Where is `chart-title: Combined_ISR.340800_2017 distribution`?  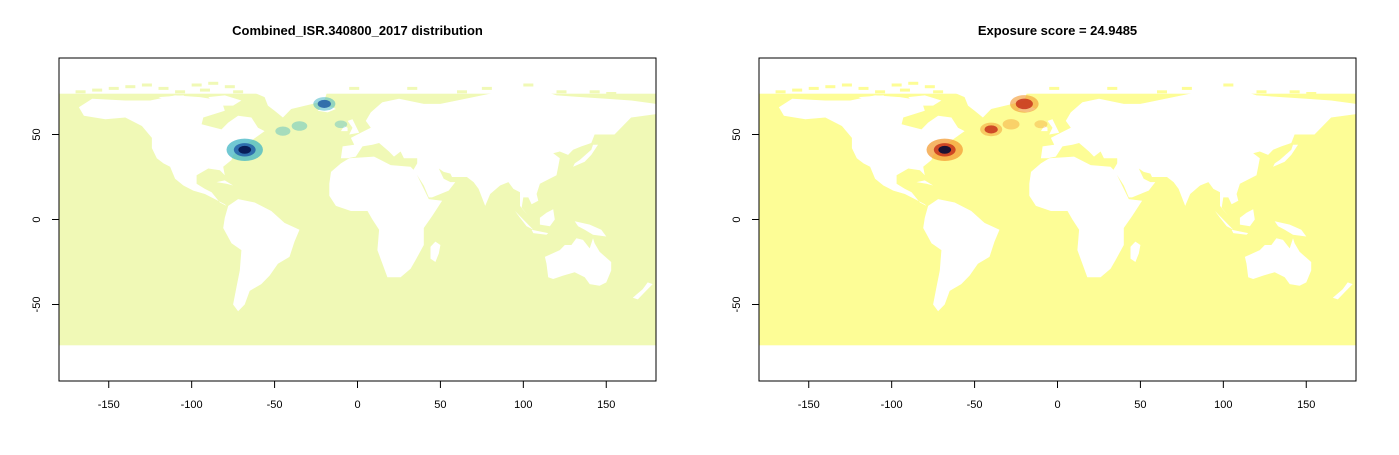
chart-title: Combined_ISR.340800_2017 distribution is located at coordinates (357, 30).